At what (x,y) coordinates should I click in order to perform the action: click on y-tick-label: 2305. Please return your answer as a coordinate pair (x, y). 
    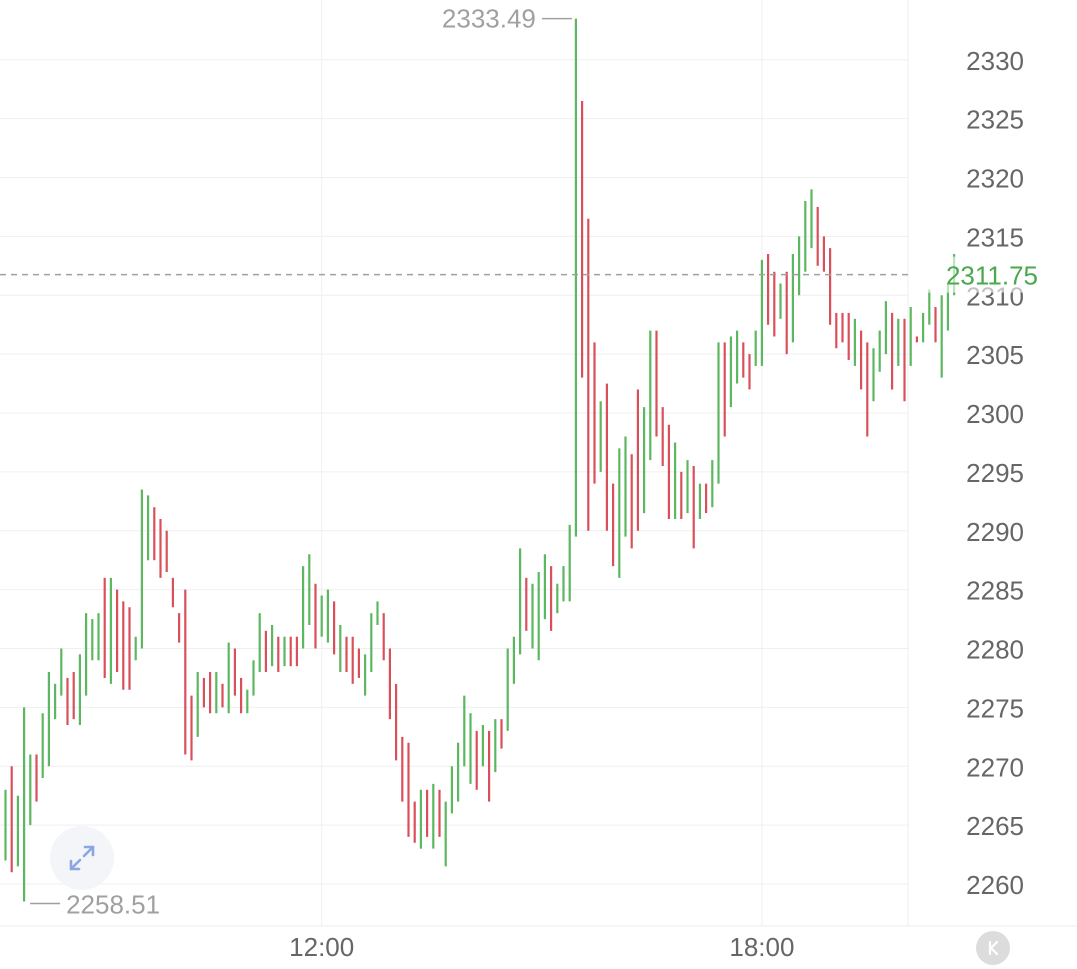
    Looking at the image, I should click on (995, 355).